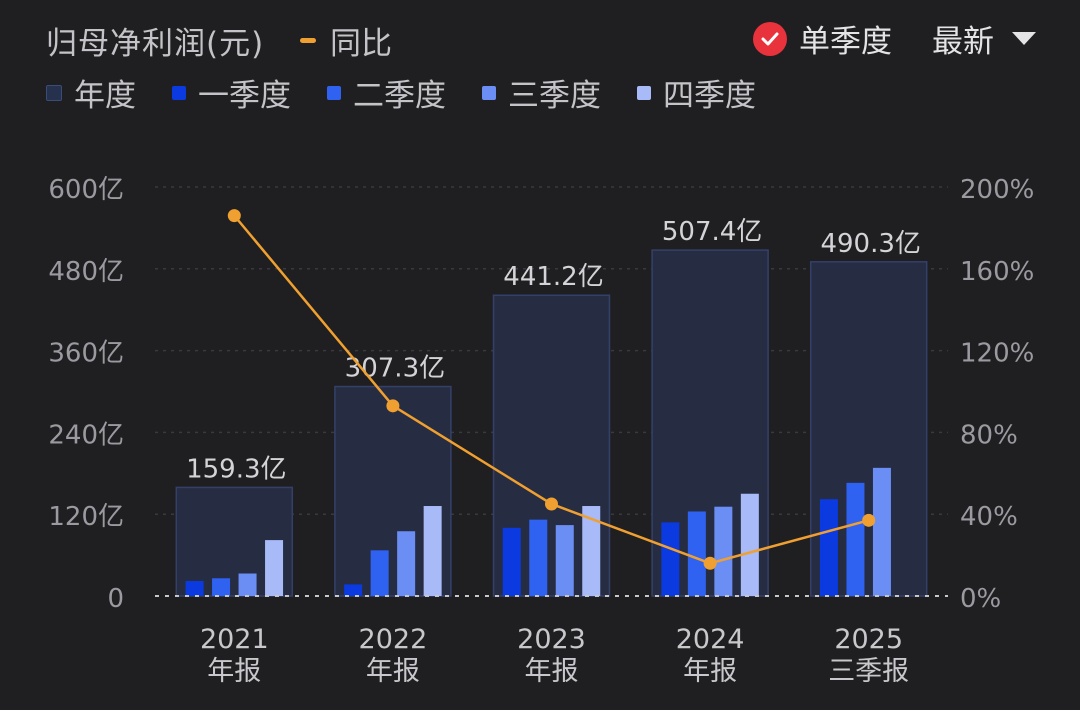 The width and height of the screenshot is (1080, 710). What do you see at coordinates (868, 639) in the screenshot?
I see `x-axis-year-label: 2025` at bounding box center [868, 639].